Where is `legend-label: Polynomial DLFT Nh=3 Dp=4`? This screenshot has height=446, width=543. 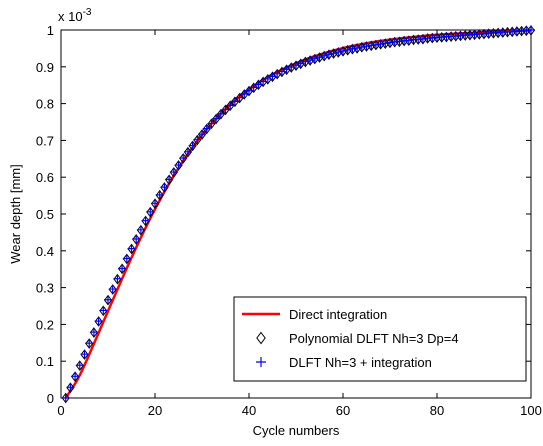
legend-label: Polynomial DLFT Nh=3 Dp=4 is located at coordinates (374, 338).